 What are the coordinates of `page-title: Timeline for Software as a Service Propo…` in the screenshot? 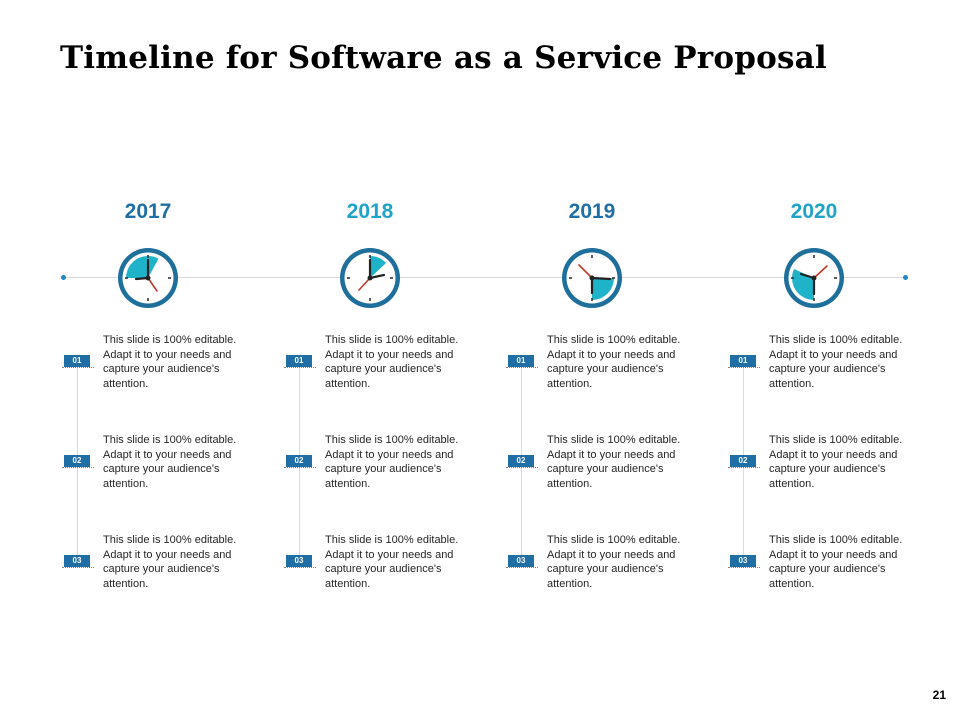 It's located at (443, 58).